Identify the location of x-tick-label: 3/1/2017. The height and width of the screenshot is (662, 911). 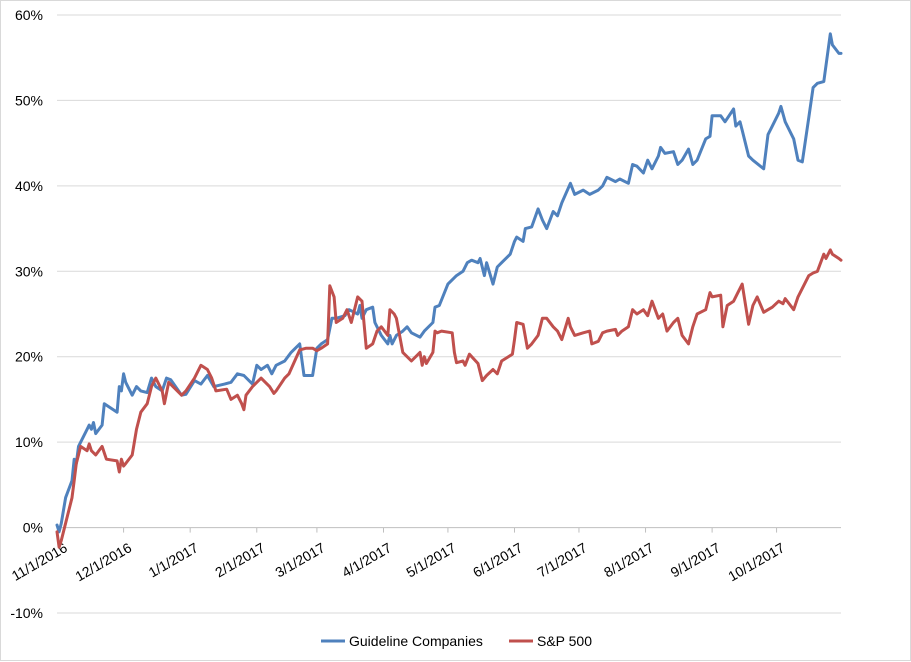
(299, 559).